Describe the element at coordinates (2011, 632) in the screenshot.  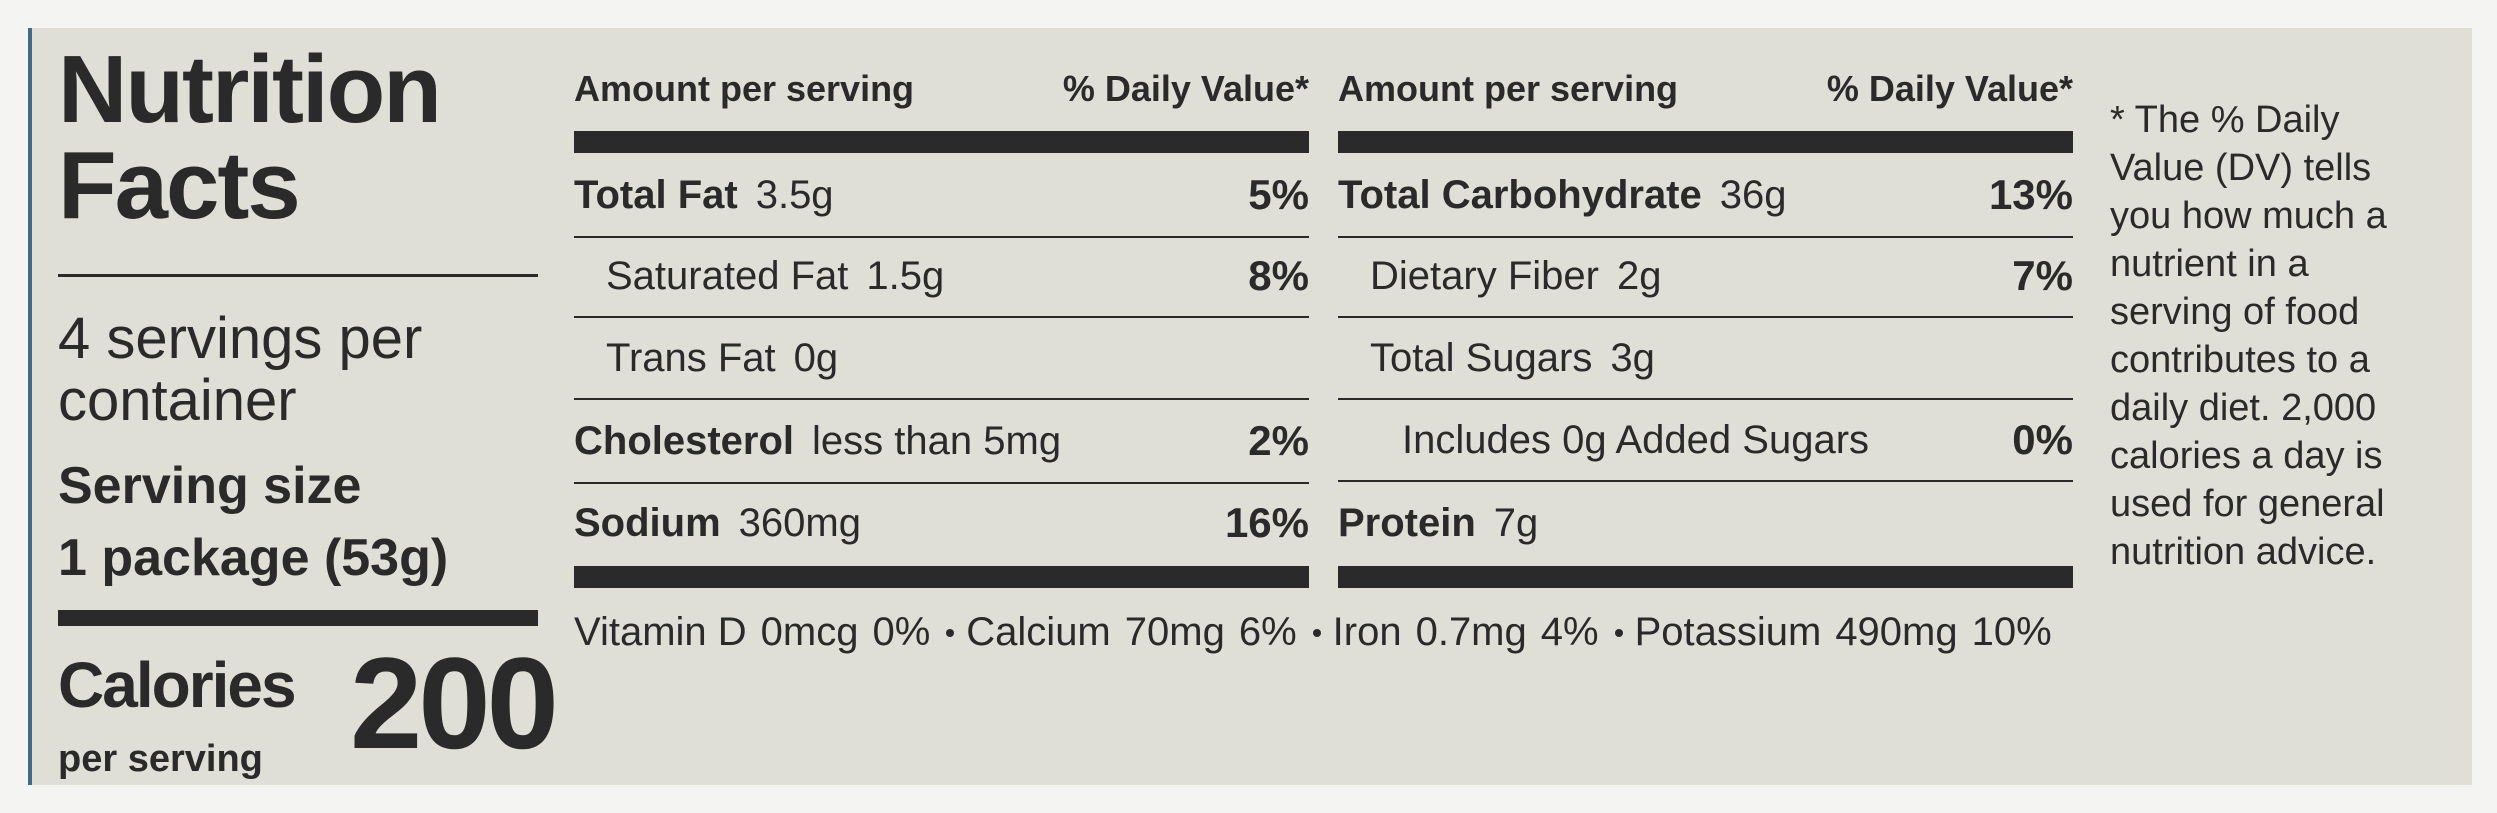
I see `vitamin-dv: 10%` at that location.